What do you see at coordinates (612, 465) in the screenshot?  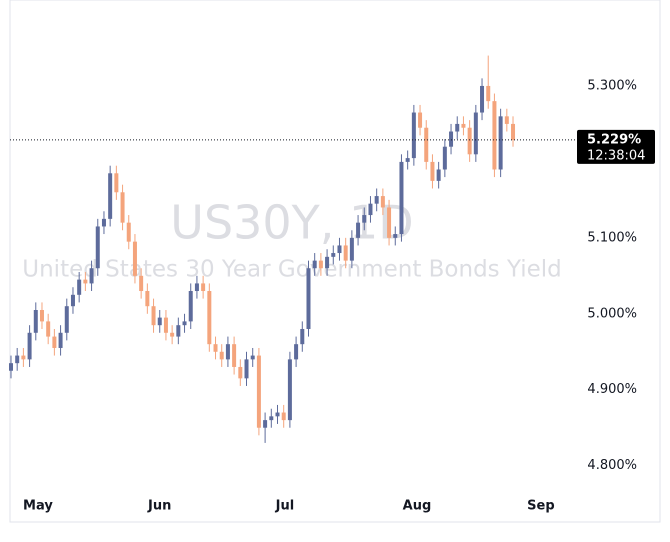 I see `y-tick-label: 4.800%` at bounding box center [612, 465].